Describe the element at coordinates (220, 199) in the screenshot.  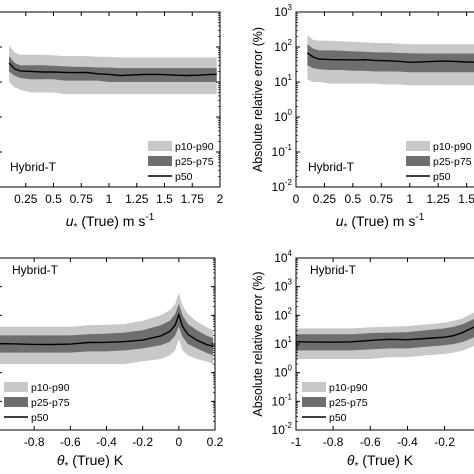
I see `x-tick-label: 2` at that location.